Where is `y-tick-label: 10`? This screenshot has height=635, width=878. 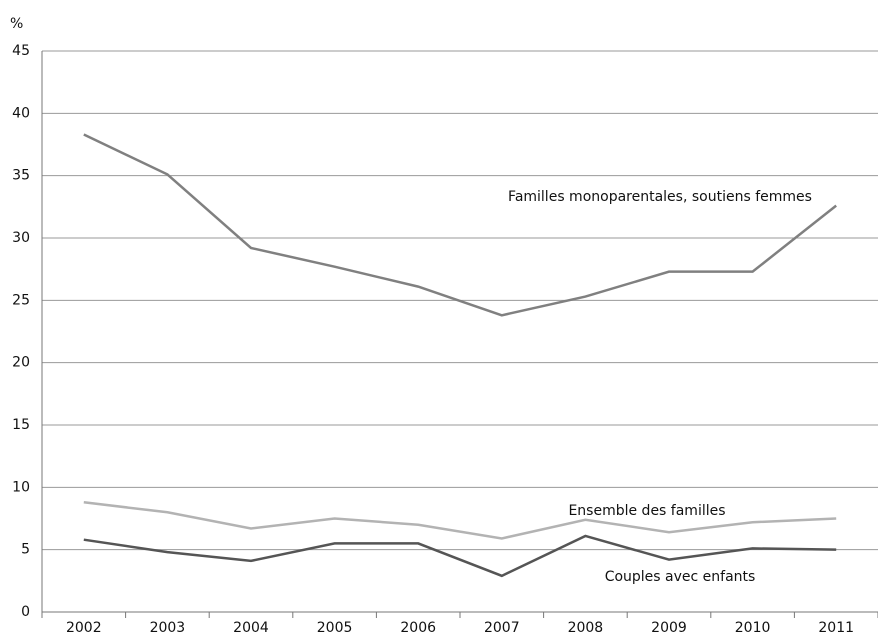
y-tick-label: 10 is located at coordinates (21, 487).